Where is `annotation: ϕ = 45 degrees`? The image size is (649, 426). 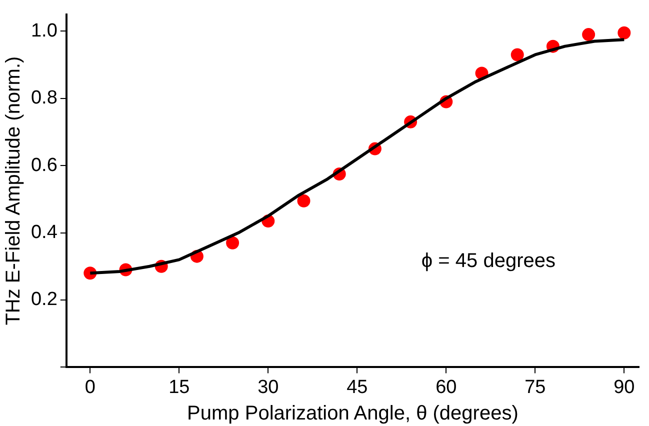
annotation: ϕ = 45 degrees is located at coordinates (488, 261).